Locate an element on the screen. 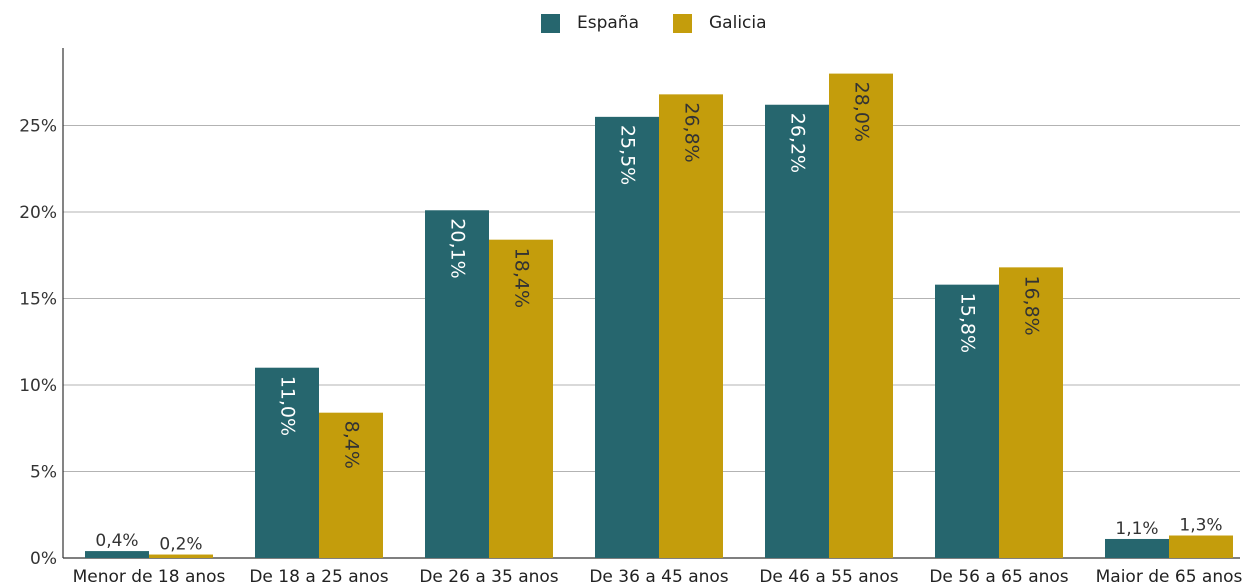 This screenshot has width=1246, height=585. data-label: 26,2% is located at coordinates (798, 143).